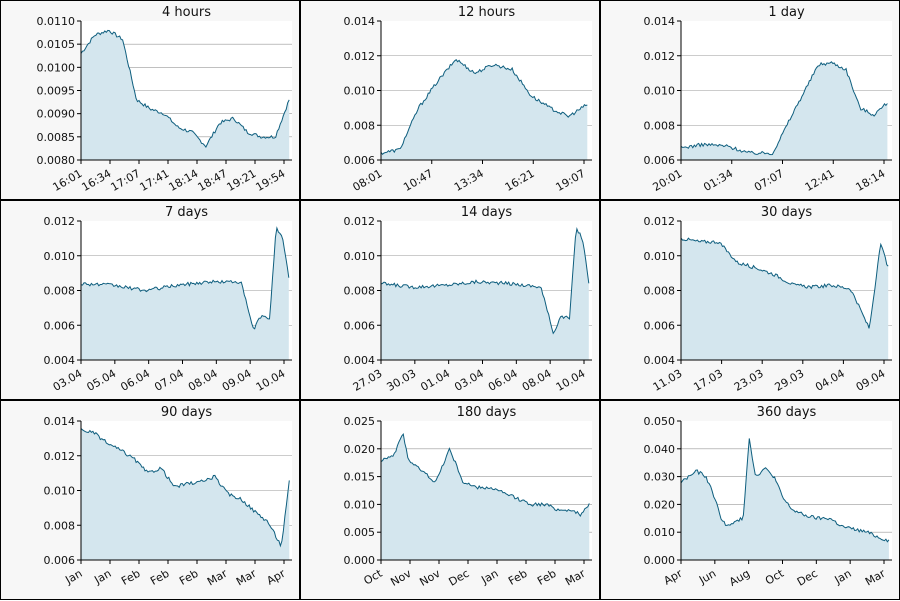 This screenshot has width=900, height=601. I want to click on y-tick-label: 0.0095, so click(56, 91).